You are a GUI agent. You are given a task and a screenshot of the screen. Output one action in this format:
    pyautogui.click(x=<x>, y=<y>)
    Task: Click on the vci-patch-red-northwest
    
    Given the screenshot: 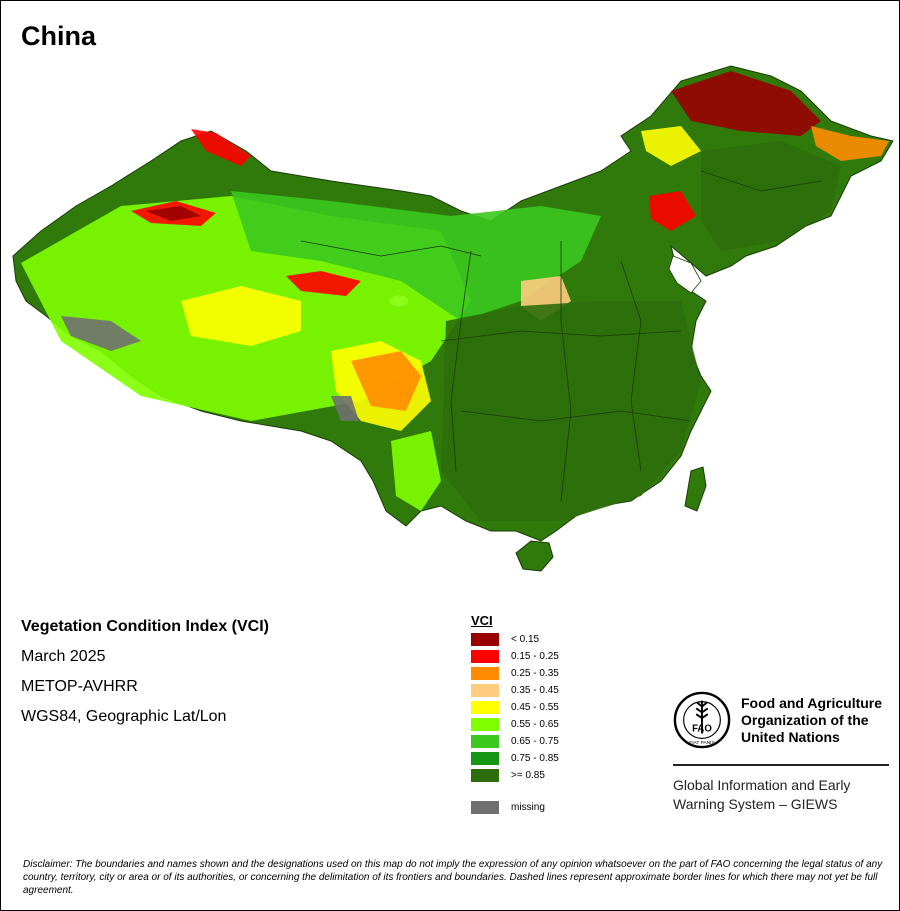 What is the action you would take?
    pyautogui.click(x=221, y=147)
    